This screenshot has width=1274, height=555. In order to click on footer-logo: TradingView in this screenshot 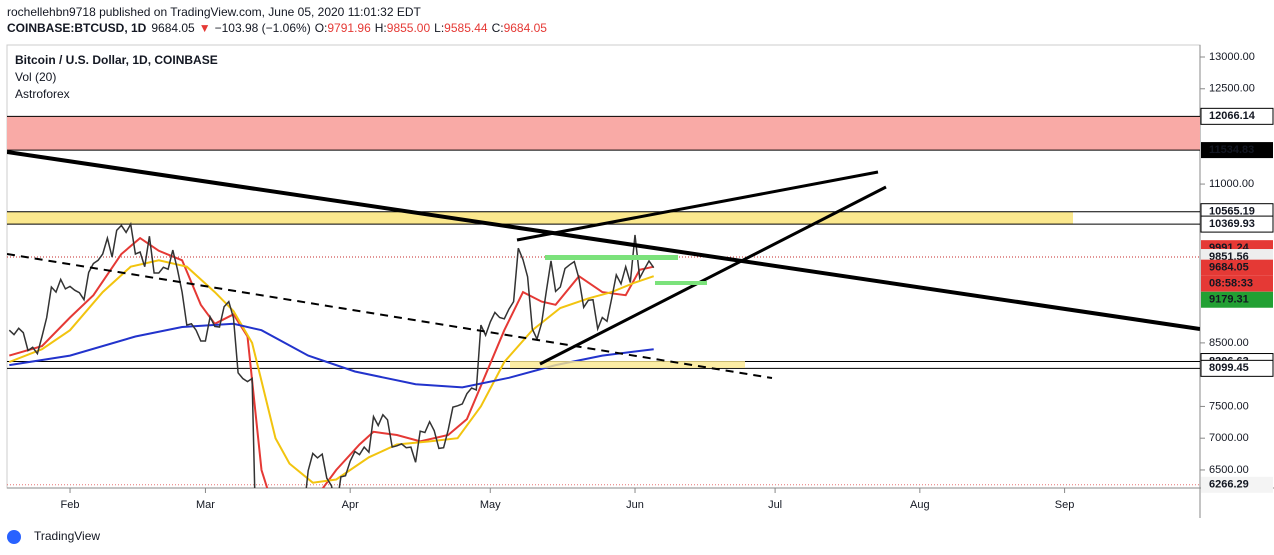, I will do `click(53, 536)`.